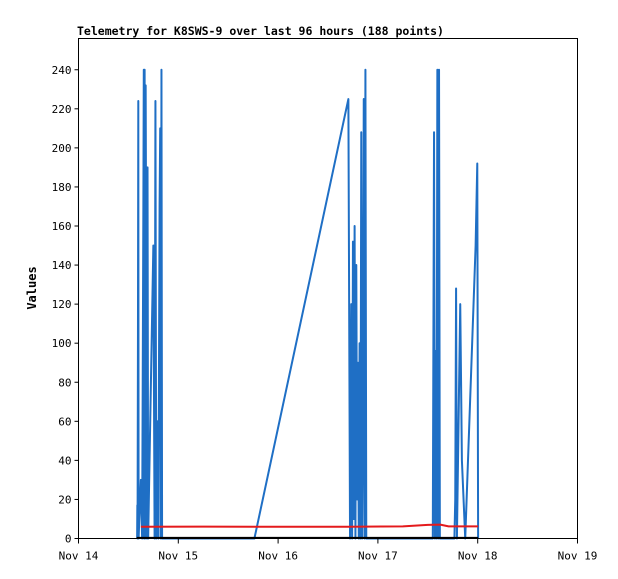 The image size is (618, 579). What do you see at coordinates (62, 304) in the screenshot?
I see `y-tick-label: 120` at bounding box center [62, 304].